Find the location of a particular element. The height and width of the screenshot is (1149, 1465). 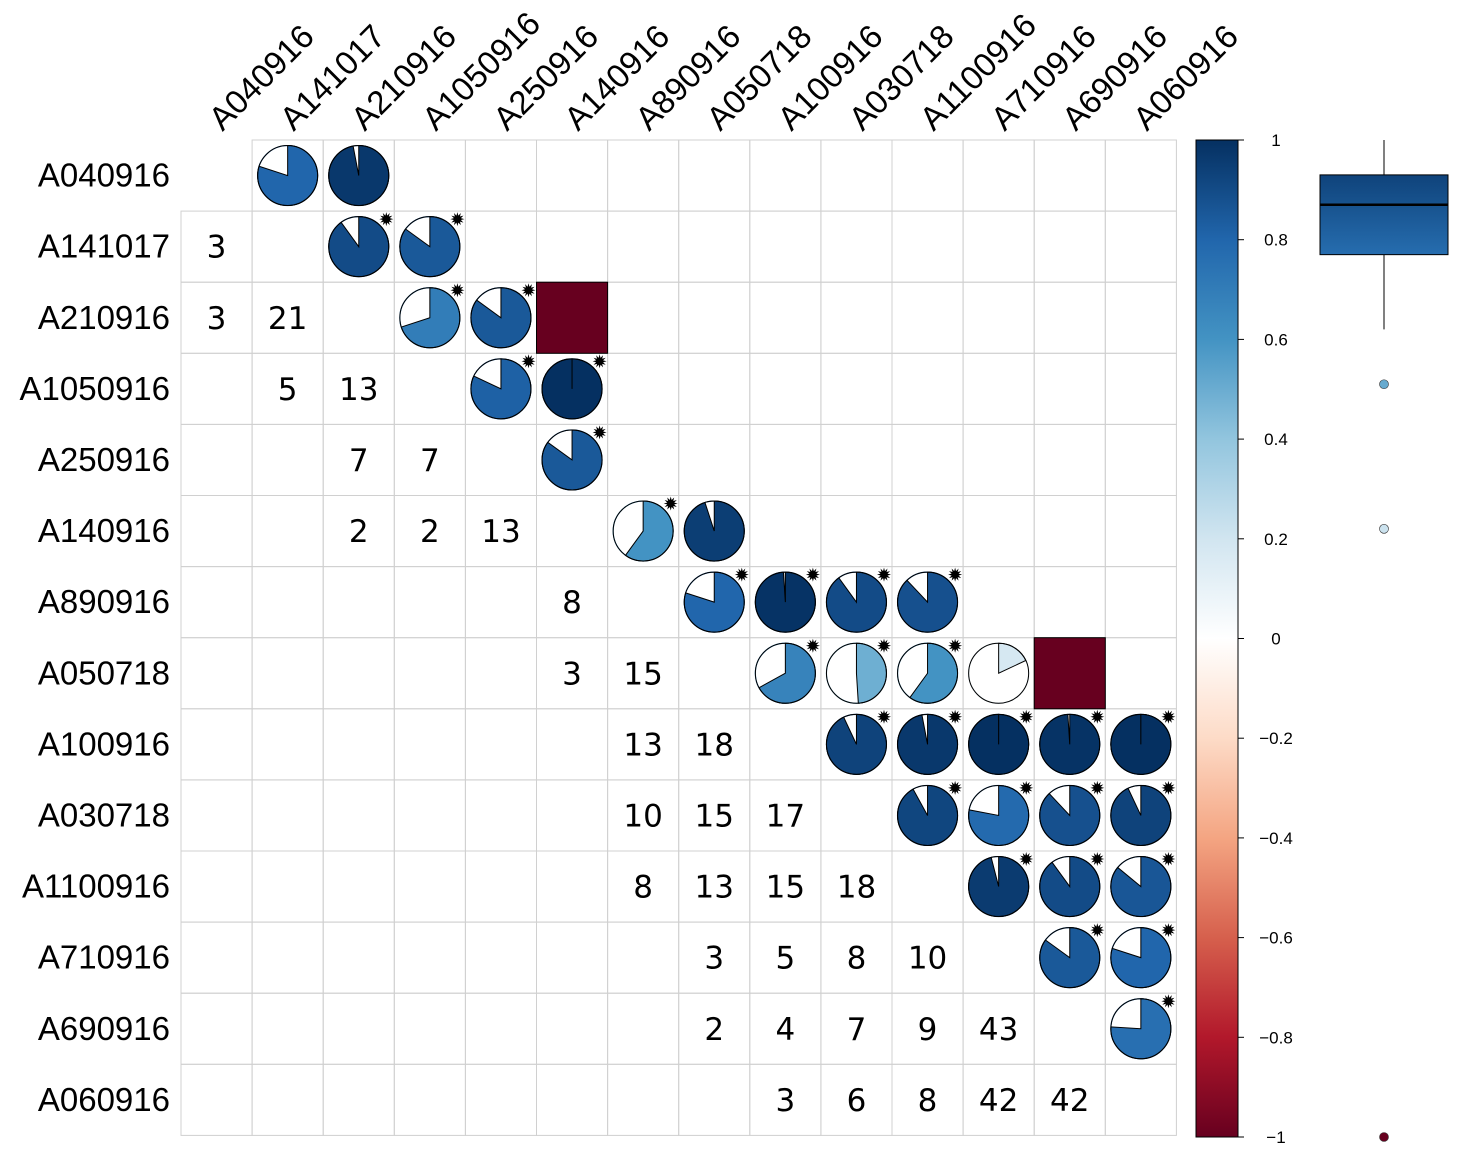

row-label: A1050916 is located at coordinates (95, 388).